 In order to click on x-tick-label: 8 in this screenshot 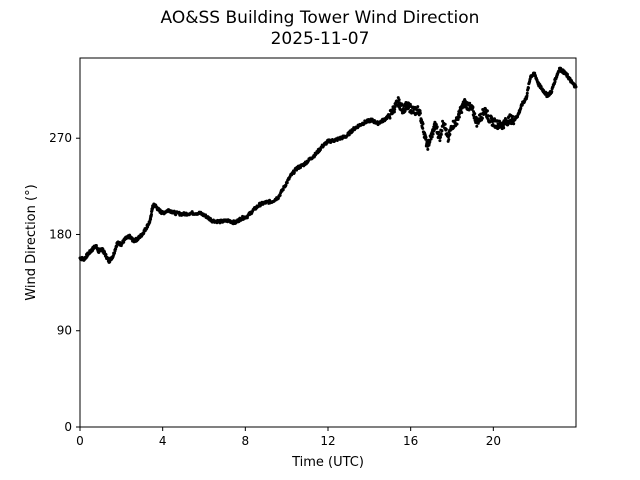, I will do `click(246, 441)`.